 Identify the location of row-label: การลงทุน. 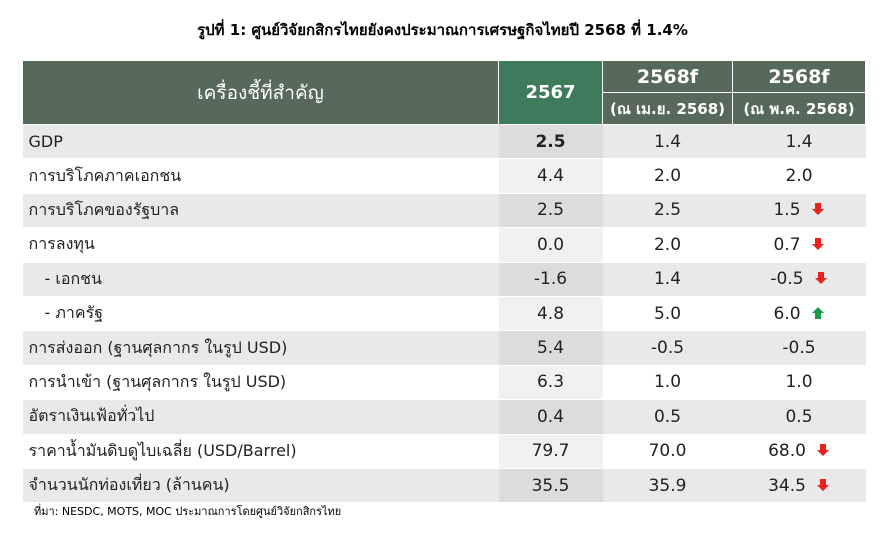
(260, 245).